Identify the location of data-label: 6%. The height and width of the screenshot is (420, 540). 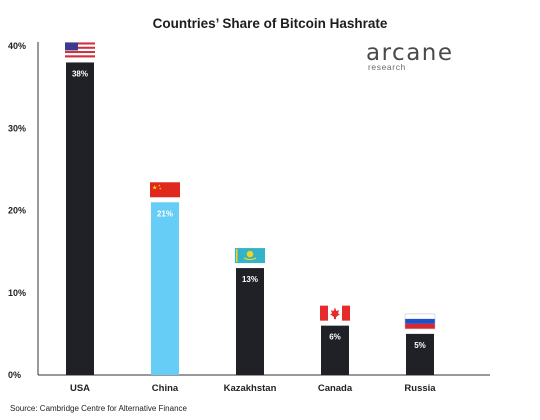
(335, 337).